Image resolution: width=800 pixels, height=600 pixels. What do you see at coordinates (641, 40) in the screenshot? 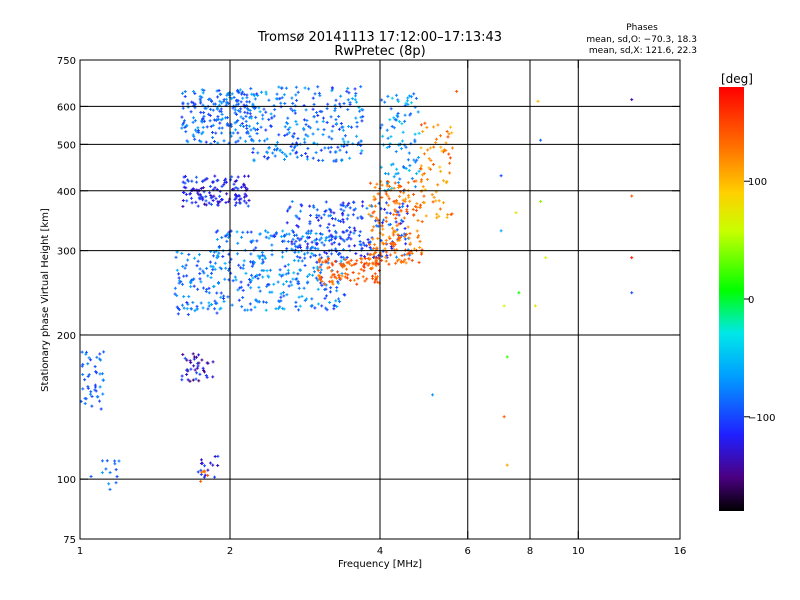
I see `legend-o-stats: mean, sd,O: −70.3, 18.3` at bounding box center [641, 40].